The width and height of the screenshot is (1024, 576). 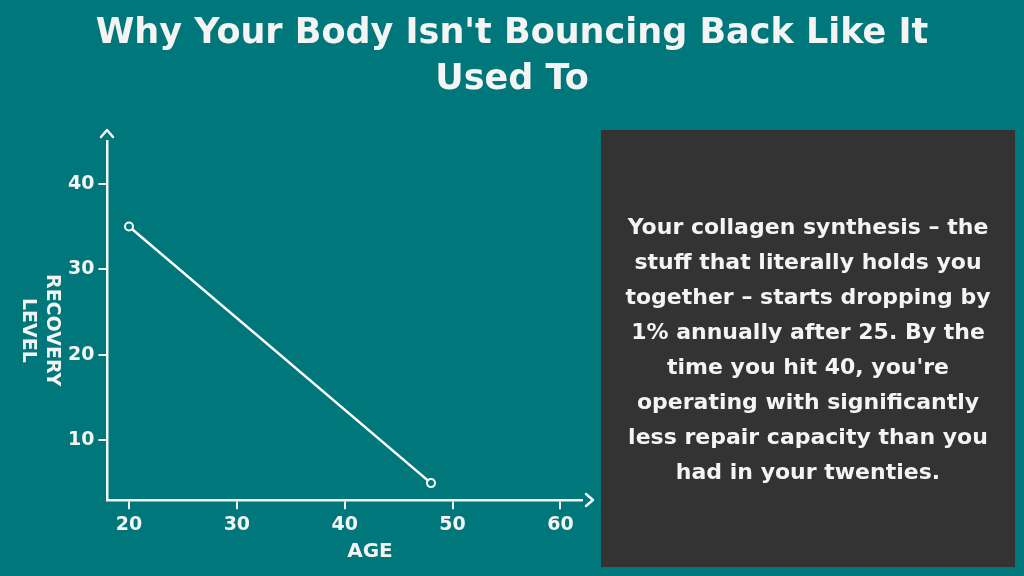 I want to click on chart-title: Why Your Body Isn't Bouncing Back Like It Used To, so click(x=512, y=54).